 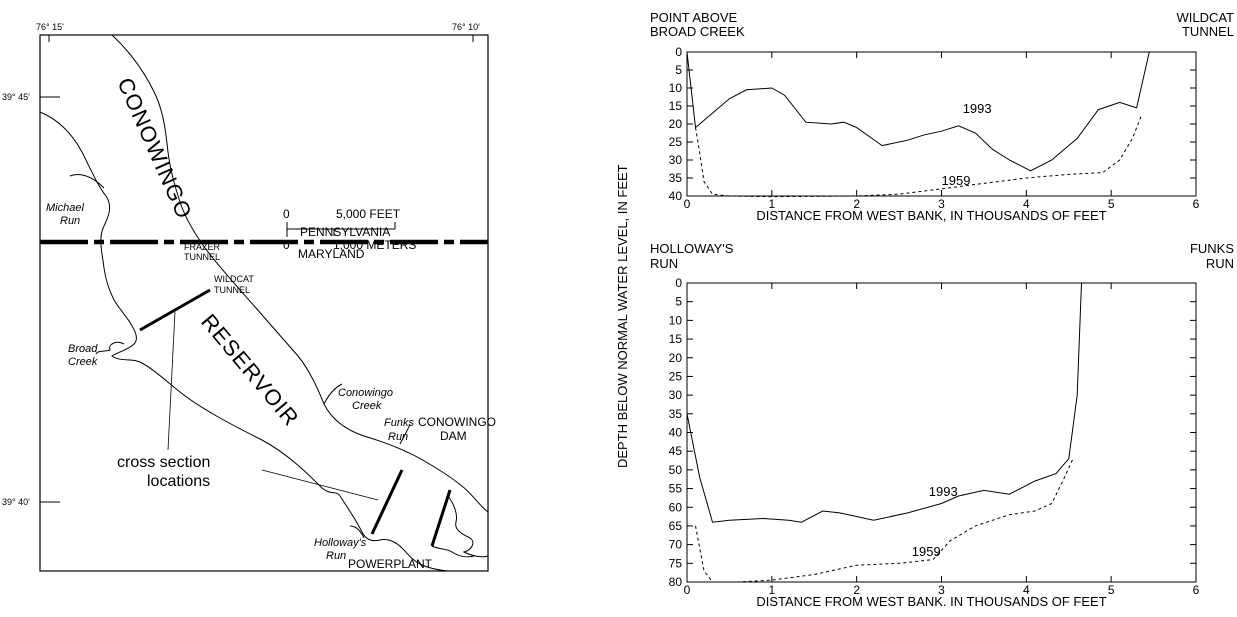 I want to click on funks-run-label-1: Funks, so click(x=399, y=423).